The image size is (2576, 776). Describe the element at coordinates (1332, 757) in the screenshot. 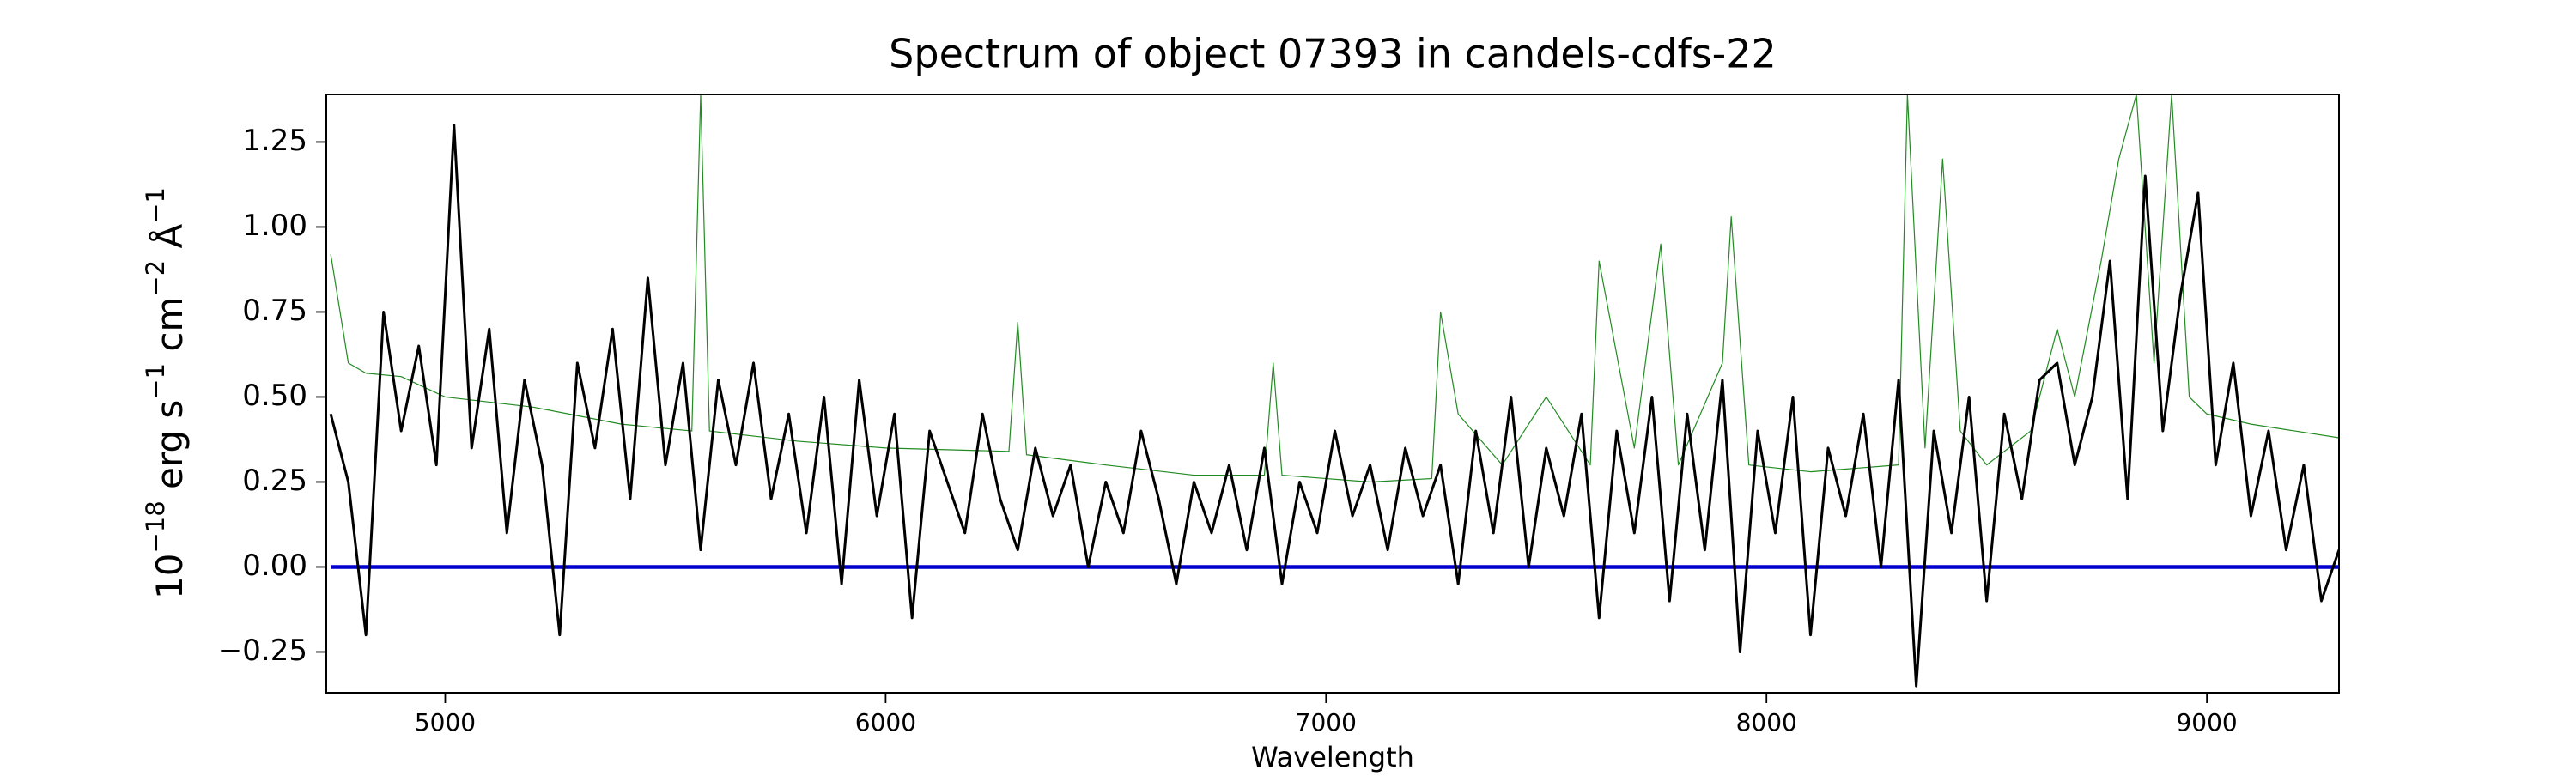

I see `x-axis-label: Wavelength` at that location.